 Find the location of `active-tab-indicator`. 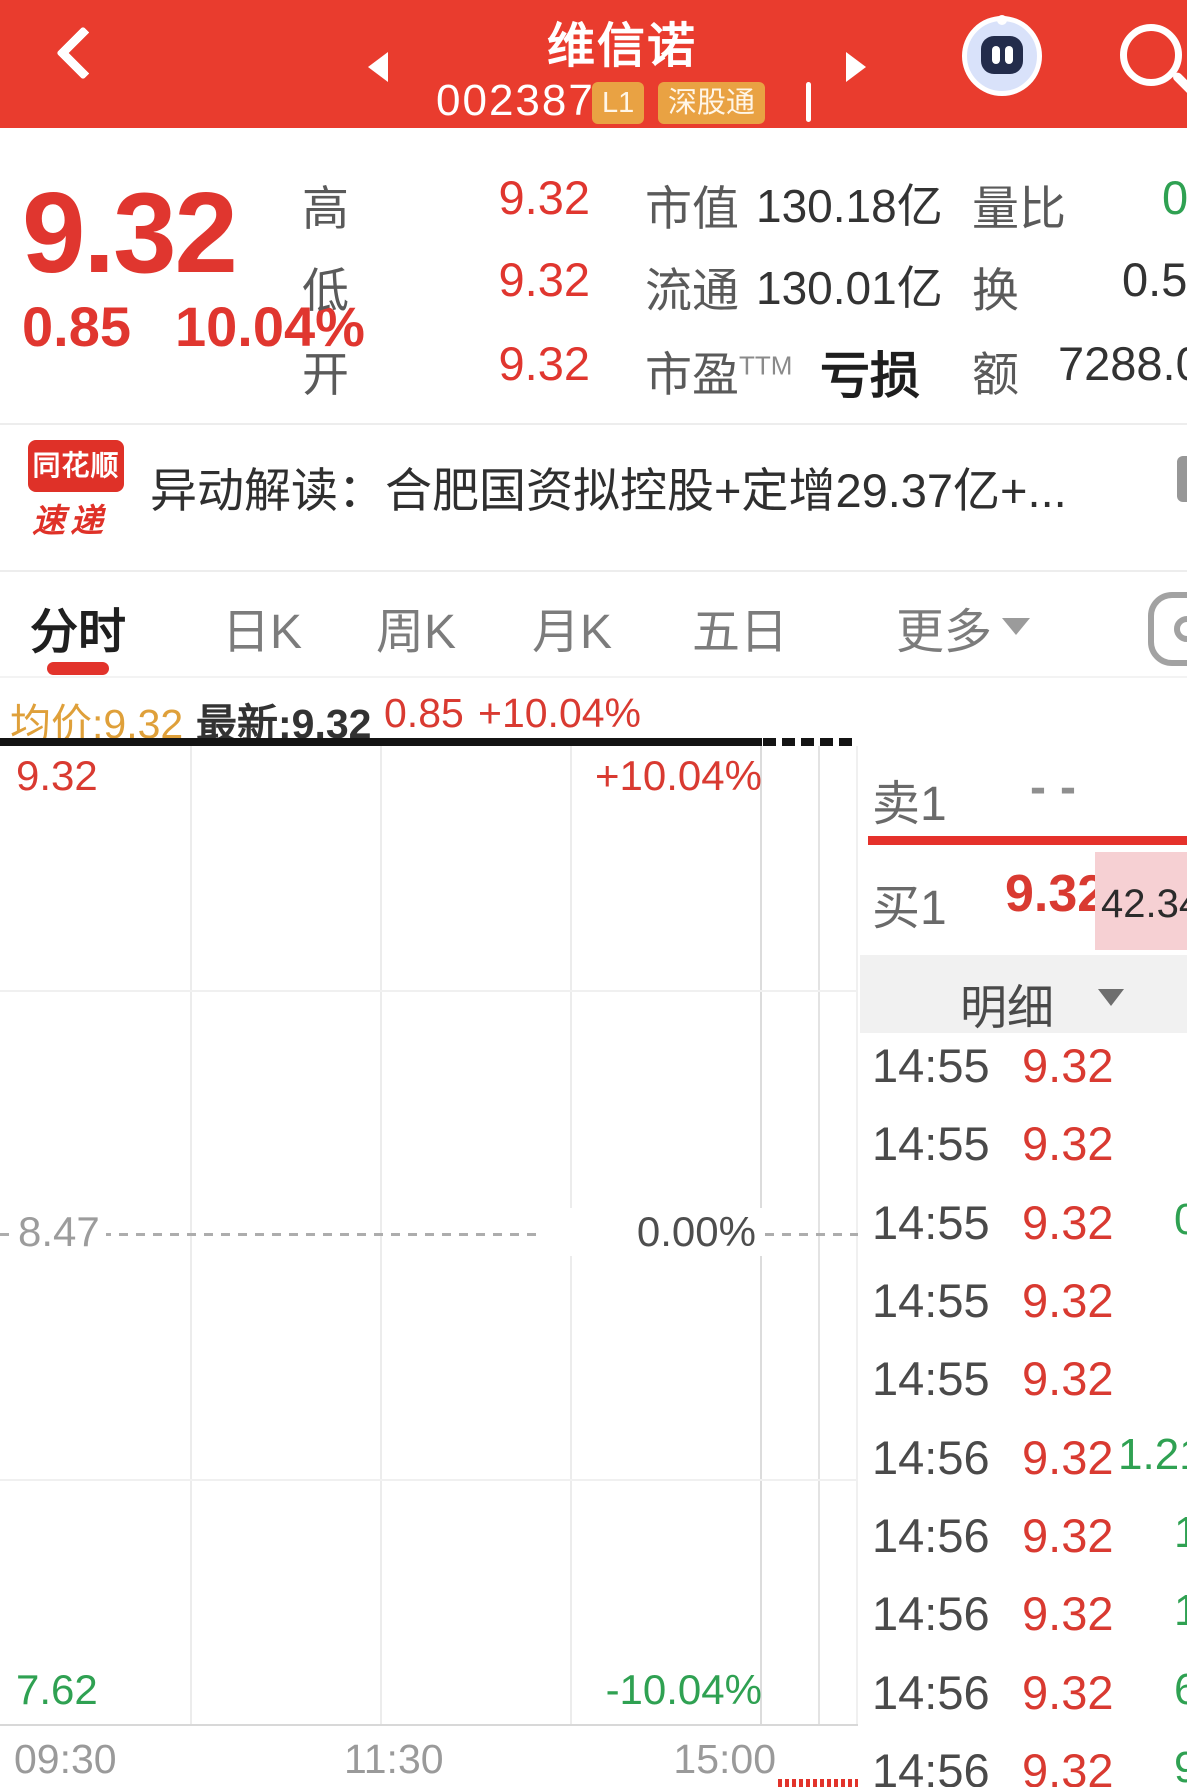

active-tab-indicator is located at coordinates (78, 668).